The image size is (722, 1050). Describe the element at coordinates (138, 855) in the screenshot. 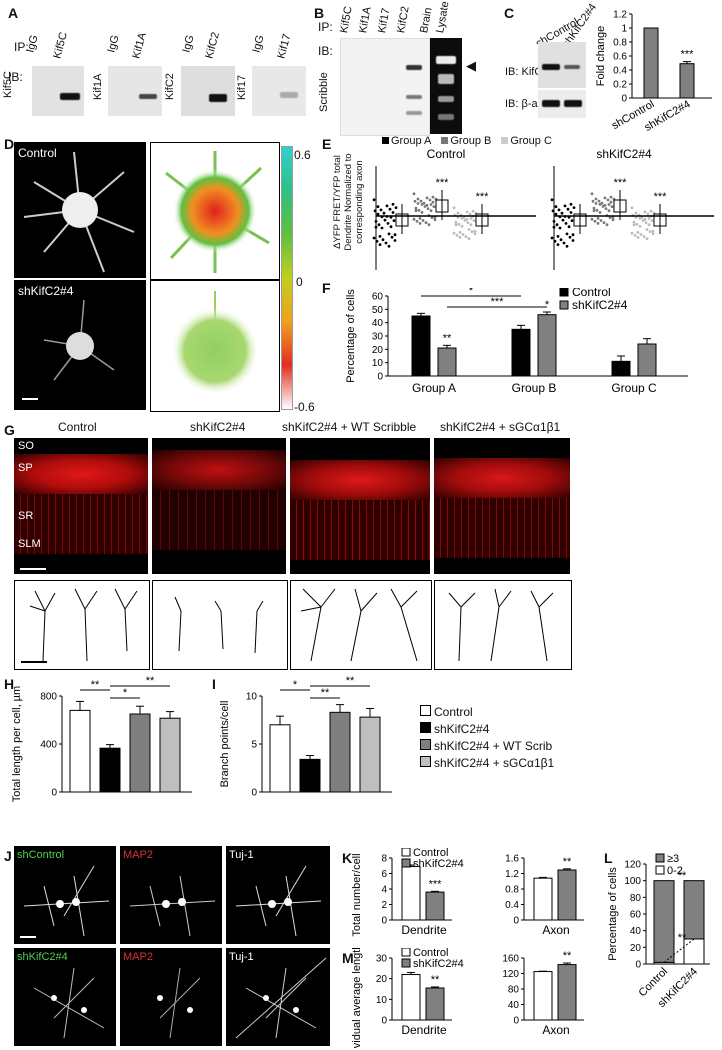

I see `channel-label: MAP2` at that location.